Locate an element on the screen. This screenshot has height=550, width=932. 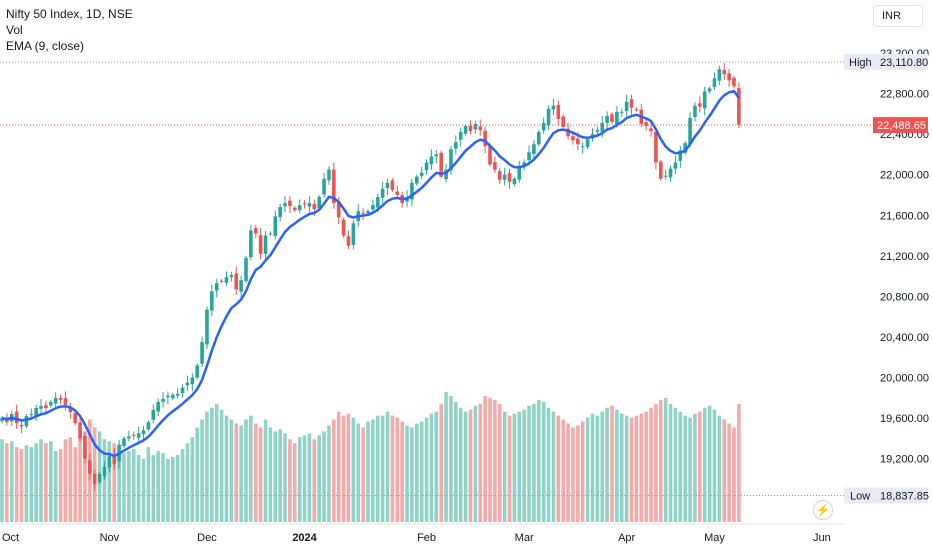
time-tick-label: May is located at coordinates (714, 538).